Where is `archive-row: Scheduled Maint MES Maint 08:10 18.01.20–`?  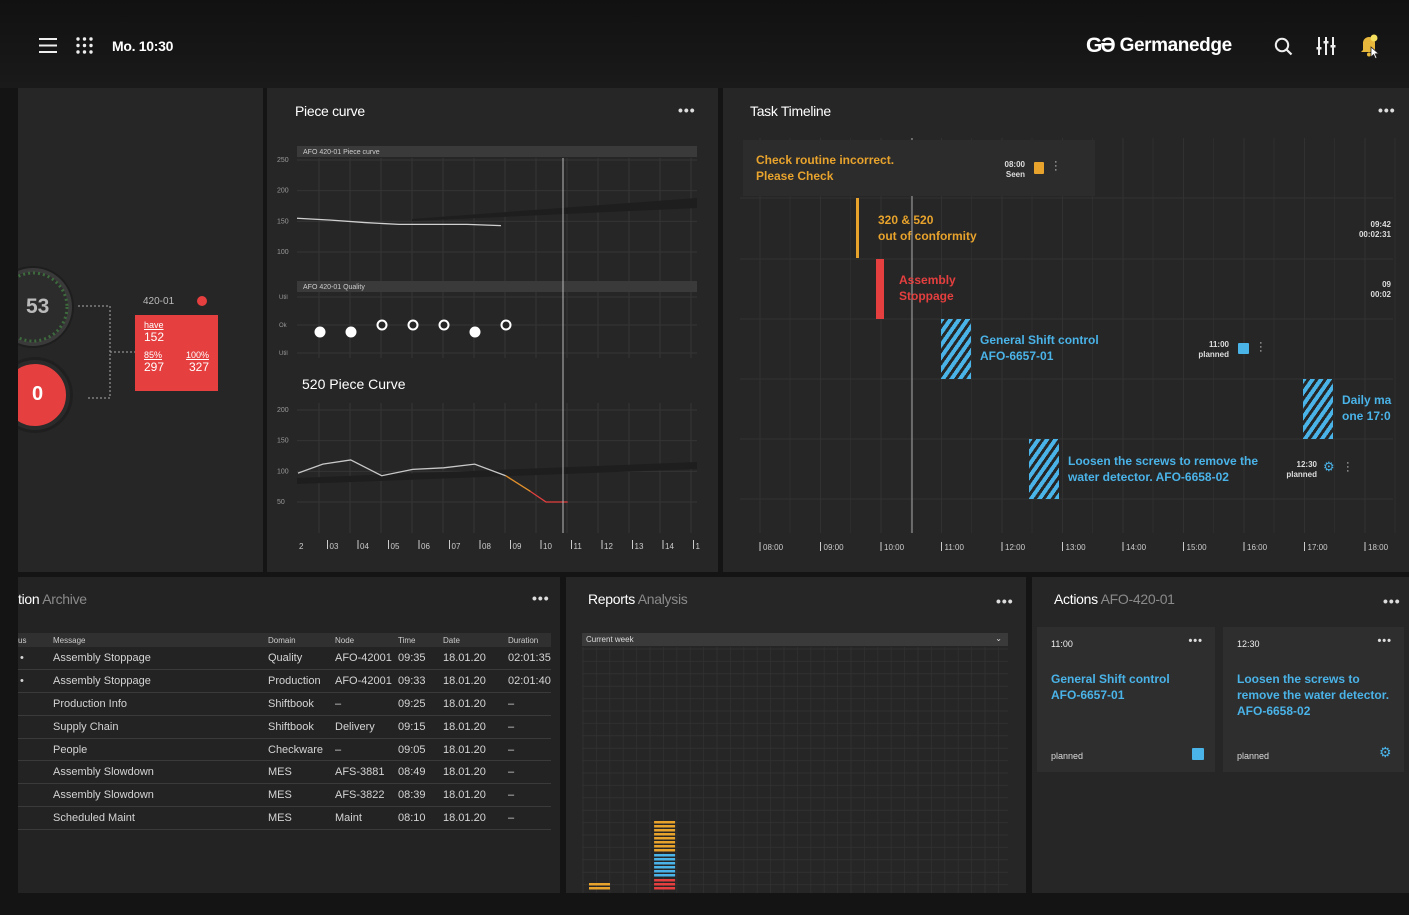 archive-row: Scheduled Maint MES Maint 08:10 18.01.20– is located at coordinates (284, 818).